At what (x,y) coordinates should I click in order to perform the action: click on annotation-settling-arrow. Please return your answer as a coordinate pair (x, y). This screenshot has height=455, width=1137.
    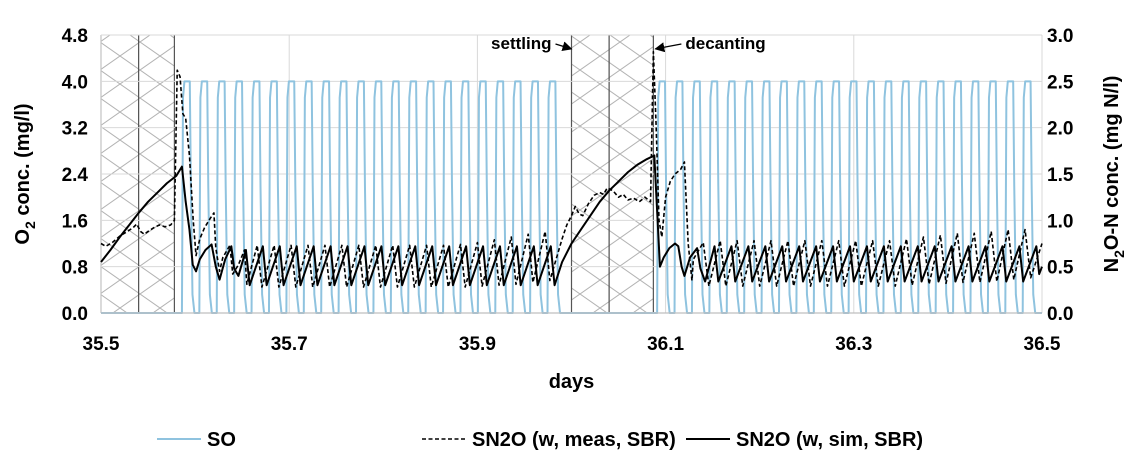
    Looking at the image, I should click on (564, 46).